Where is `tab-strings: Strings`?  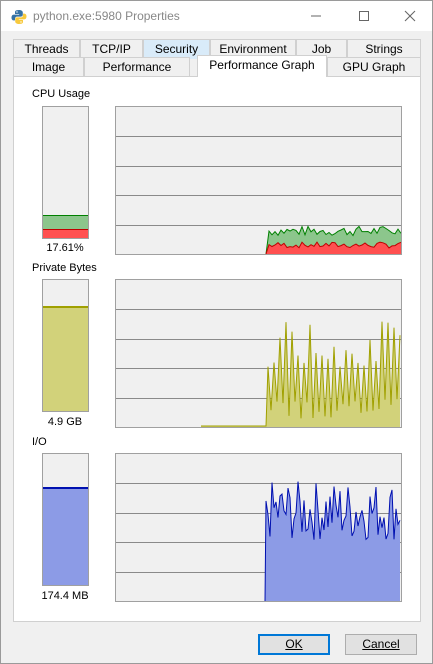 tab-strings: Strings is located at coordinates (384, 49).